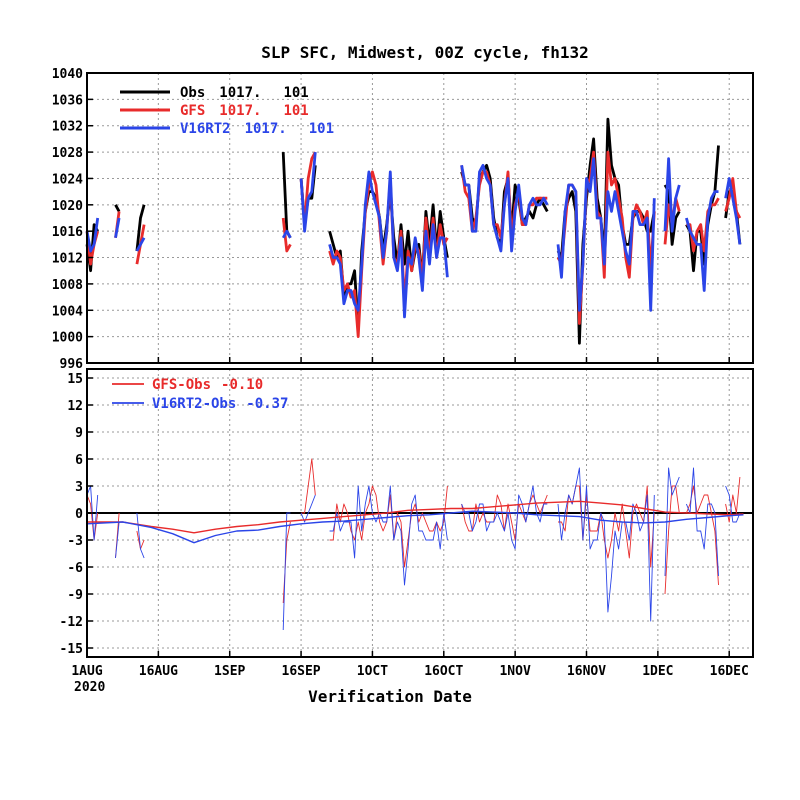 This screenshot has width=800, height=800. Describe the element at coordinates (79, 433) in the screenshot. I see `y-tick-label: 9` at that location.